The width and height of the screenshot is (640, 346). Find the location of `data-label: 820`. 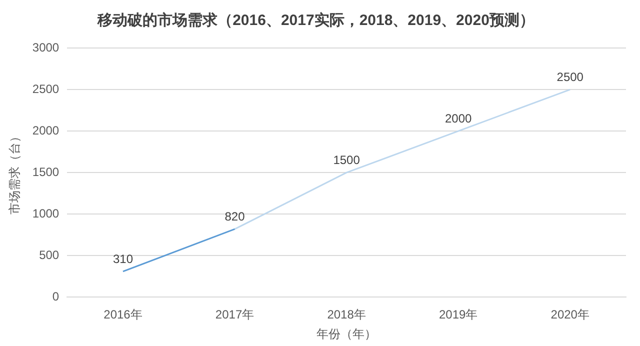

data-label: 820 is located at coordinates (235, 216).